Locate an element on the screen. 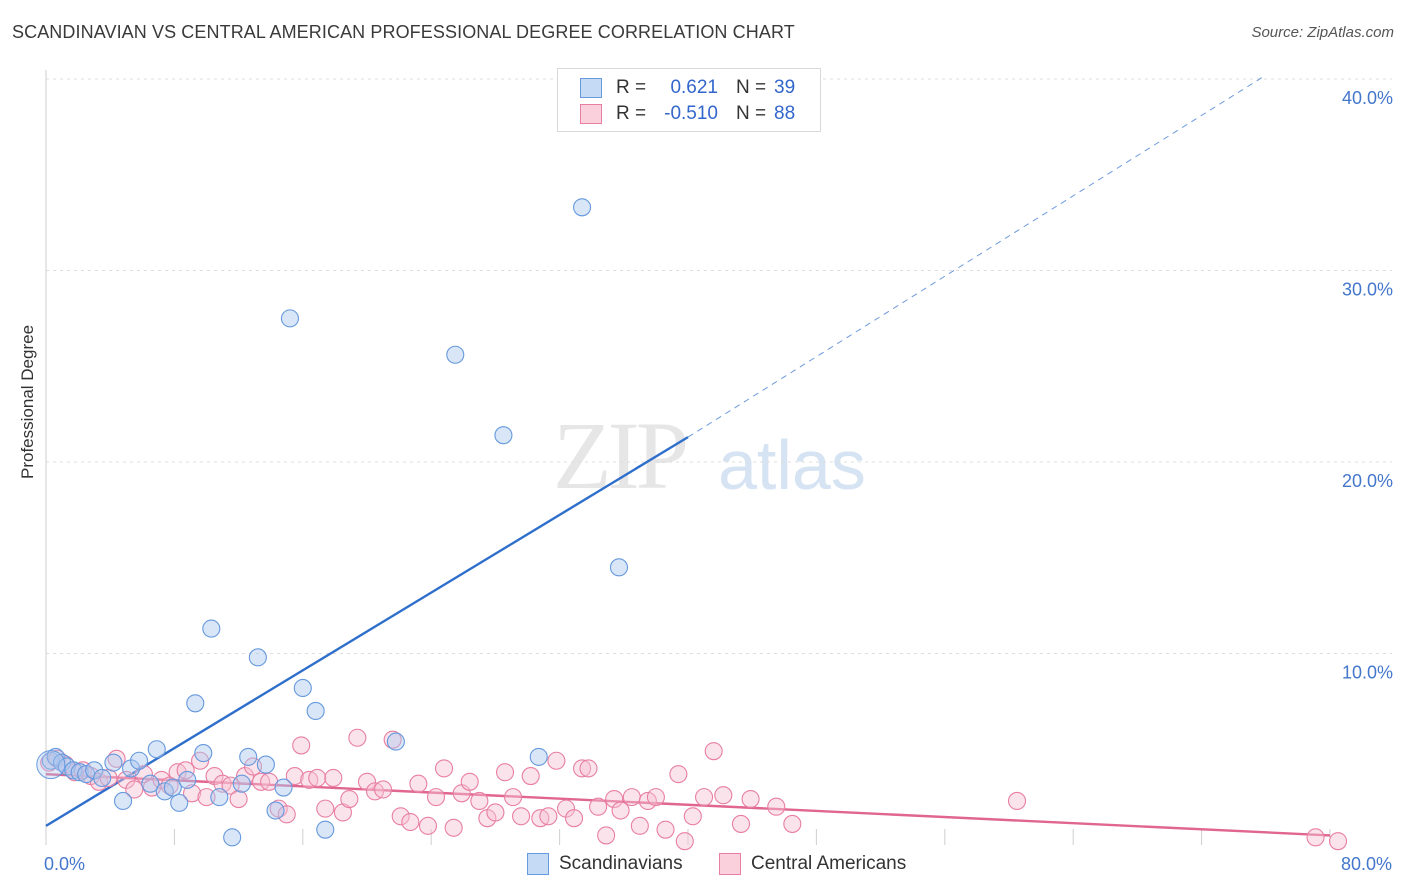  watermark-atlas: atlas is located at coordinates (792, 465).